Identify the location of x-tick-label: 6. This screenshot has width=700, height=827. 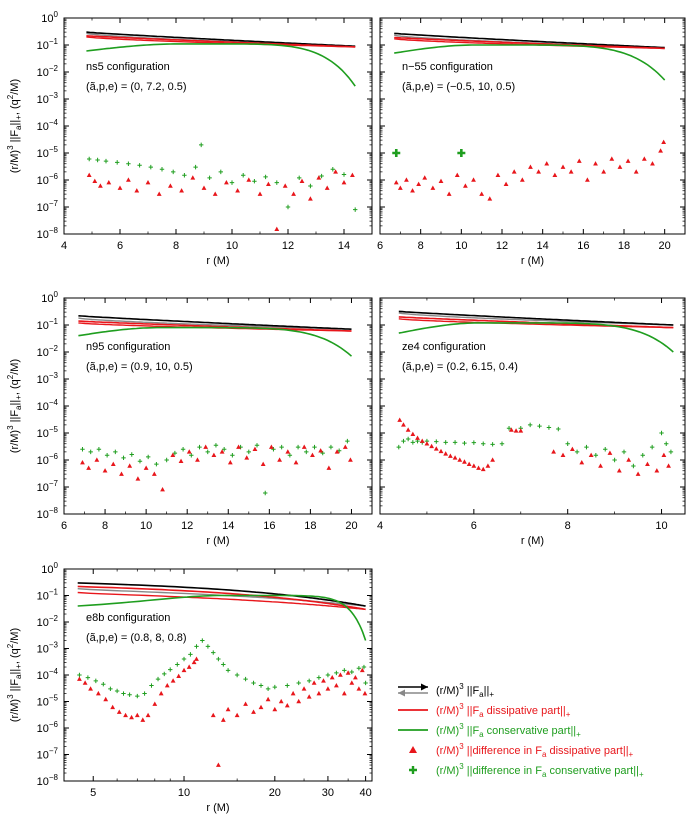
(474, 526).